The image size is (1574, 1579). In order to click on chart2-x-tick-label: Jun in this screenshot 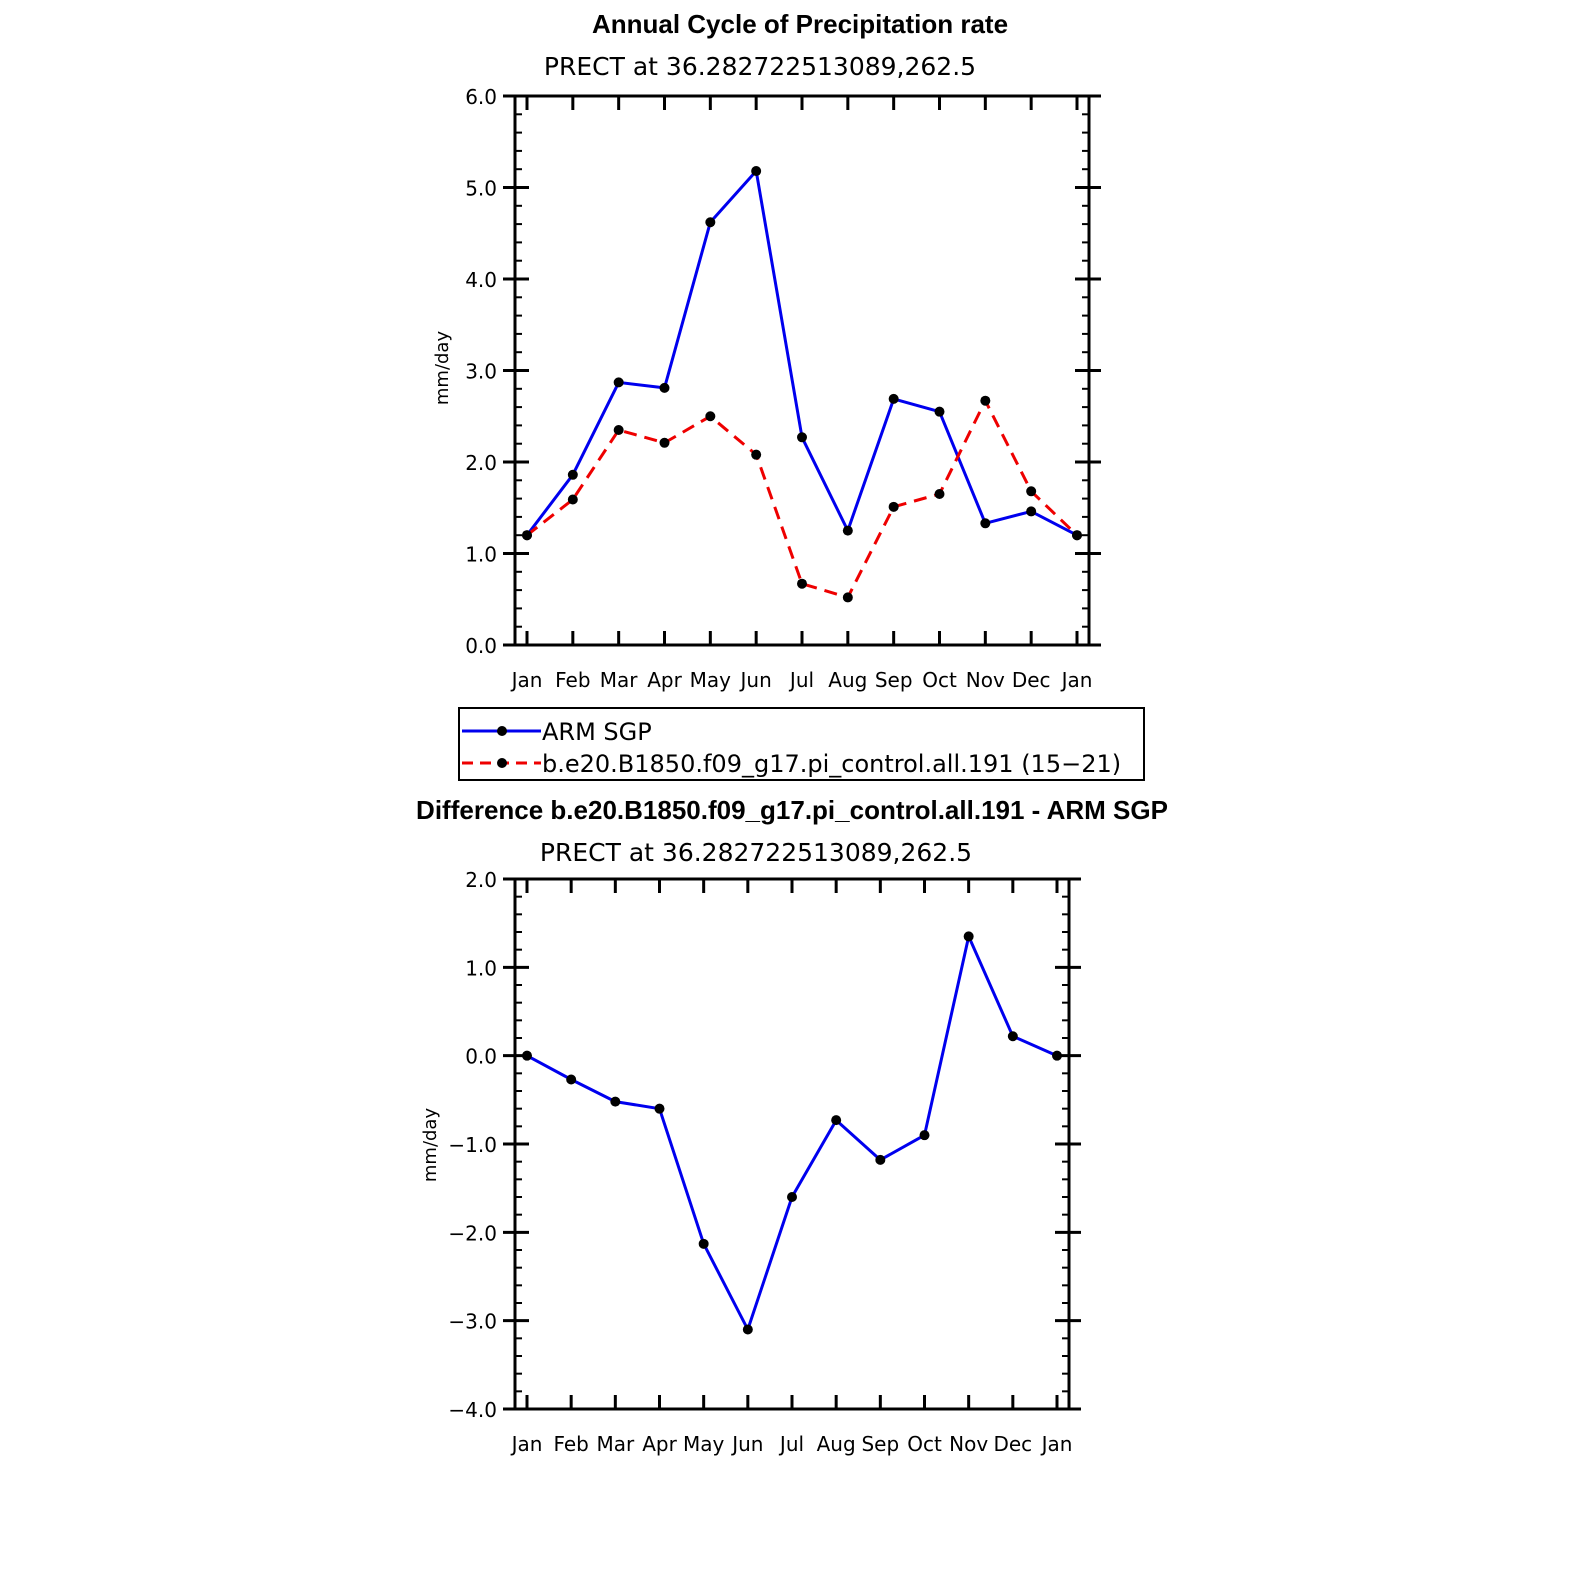, I will do `click(746, 1444)`.